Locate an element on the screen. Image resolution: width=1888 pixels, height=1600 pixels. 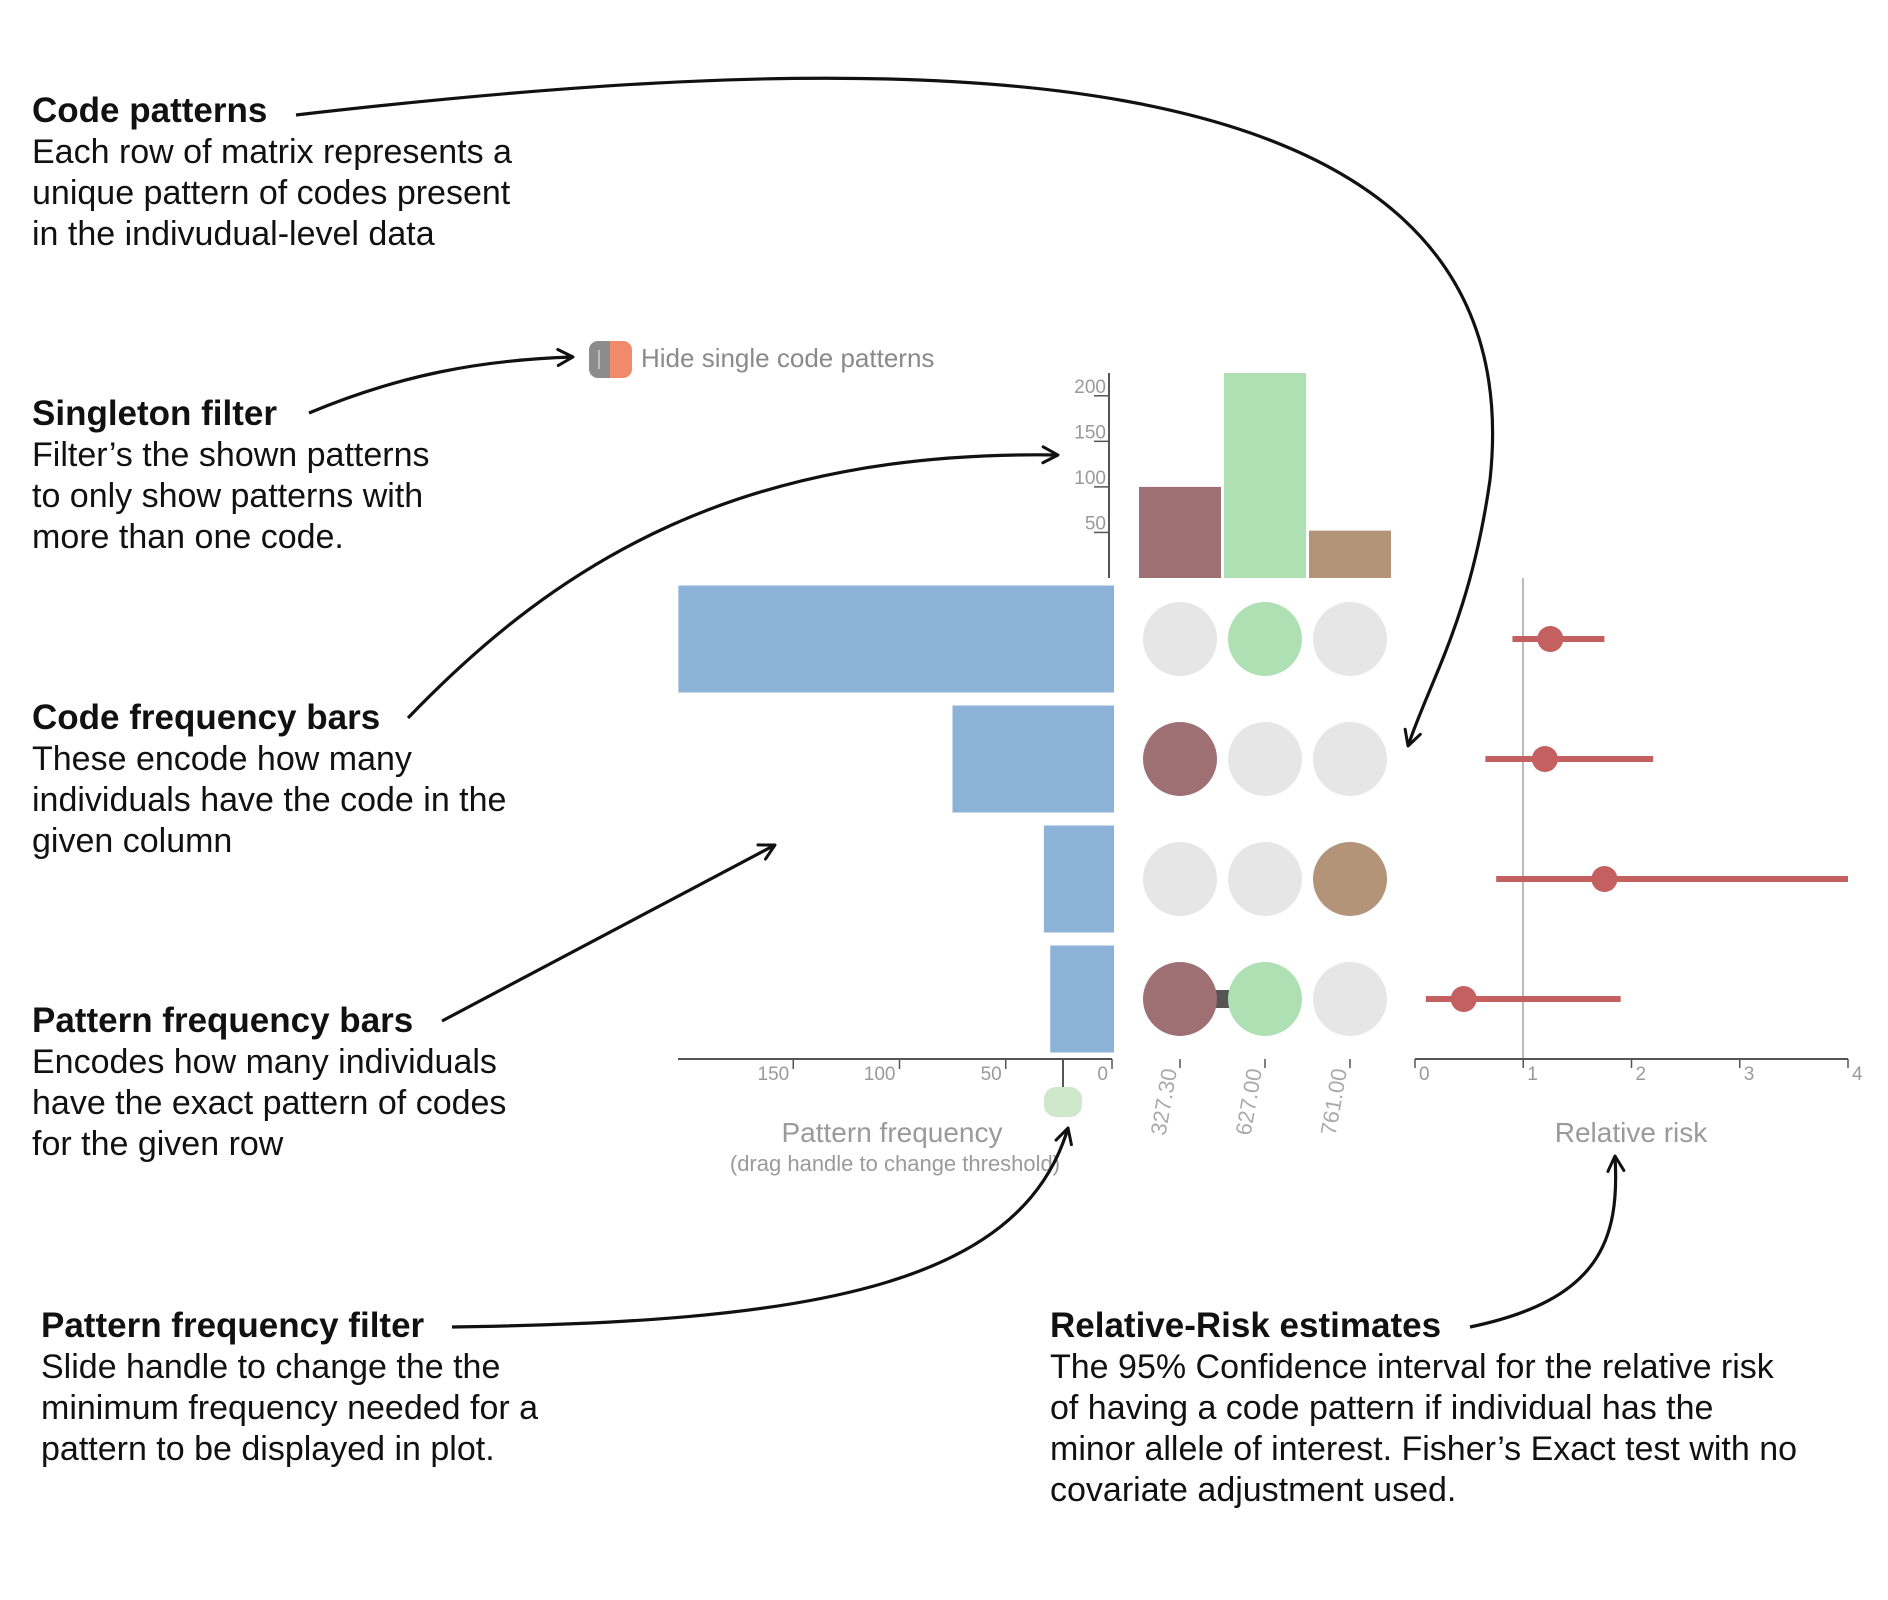
annotation-title: Code frequency bars is located at coordinates (206, 717).